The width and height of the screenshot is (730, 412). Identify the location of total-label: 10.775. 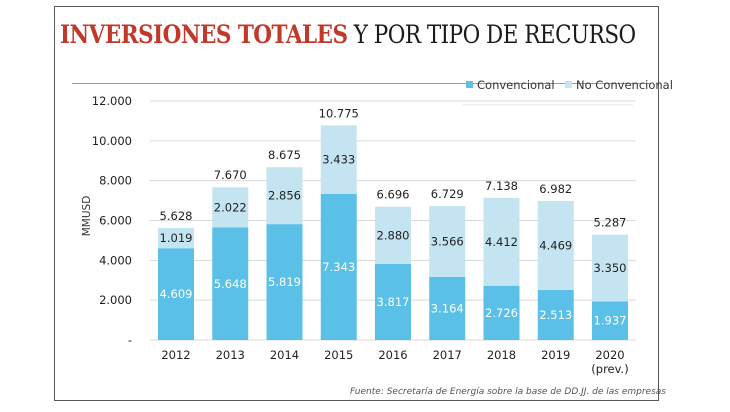
(339, 113).